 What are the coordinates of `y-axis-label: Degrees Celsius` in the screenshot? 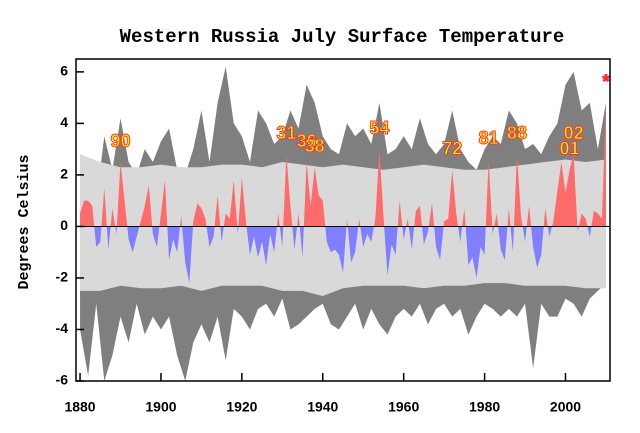 It's located at (24, 221).